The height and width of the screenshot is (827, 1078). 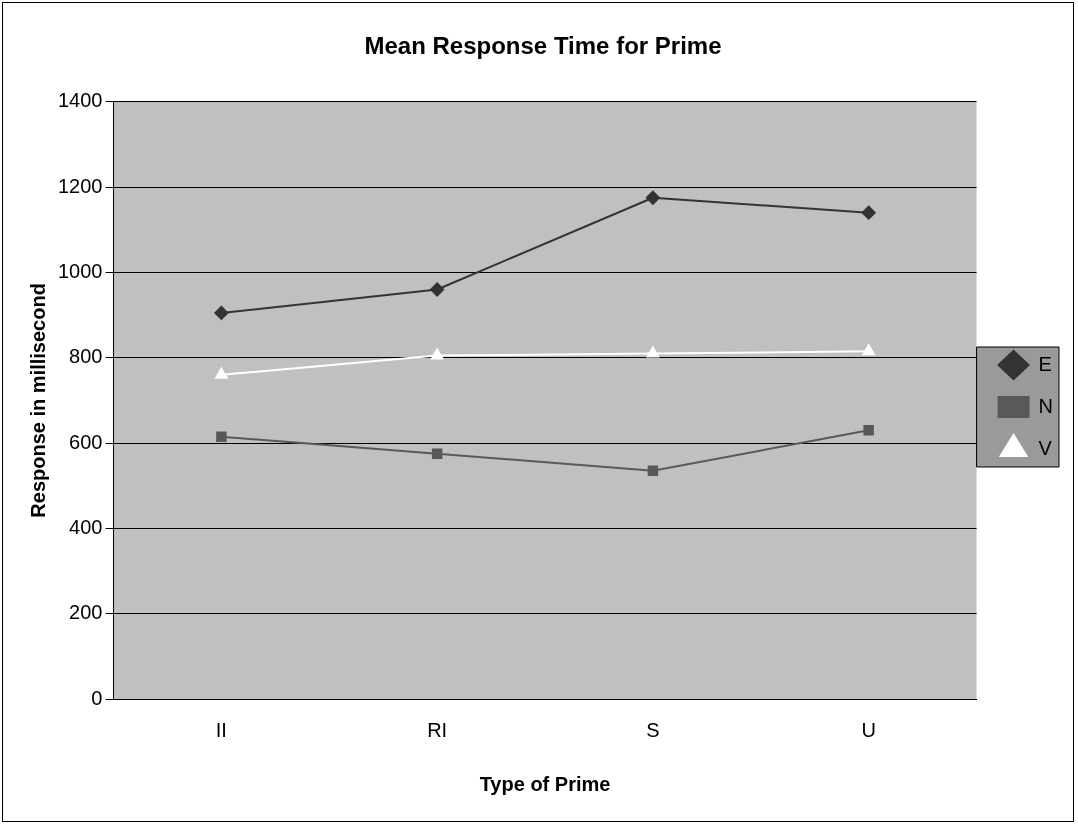 I want to click on y-tick-label: 0, so click(x=97, y=697).